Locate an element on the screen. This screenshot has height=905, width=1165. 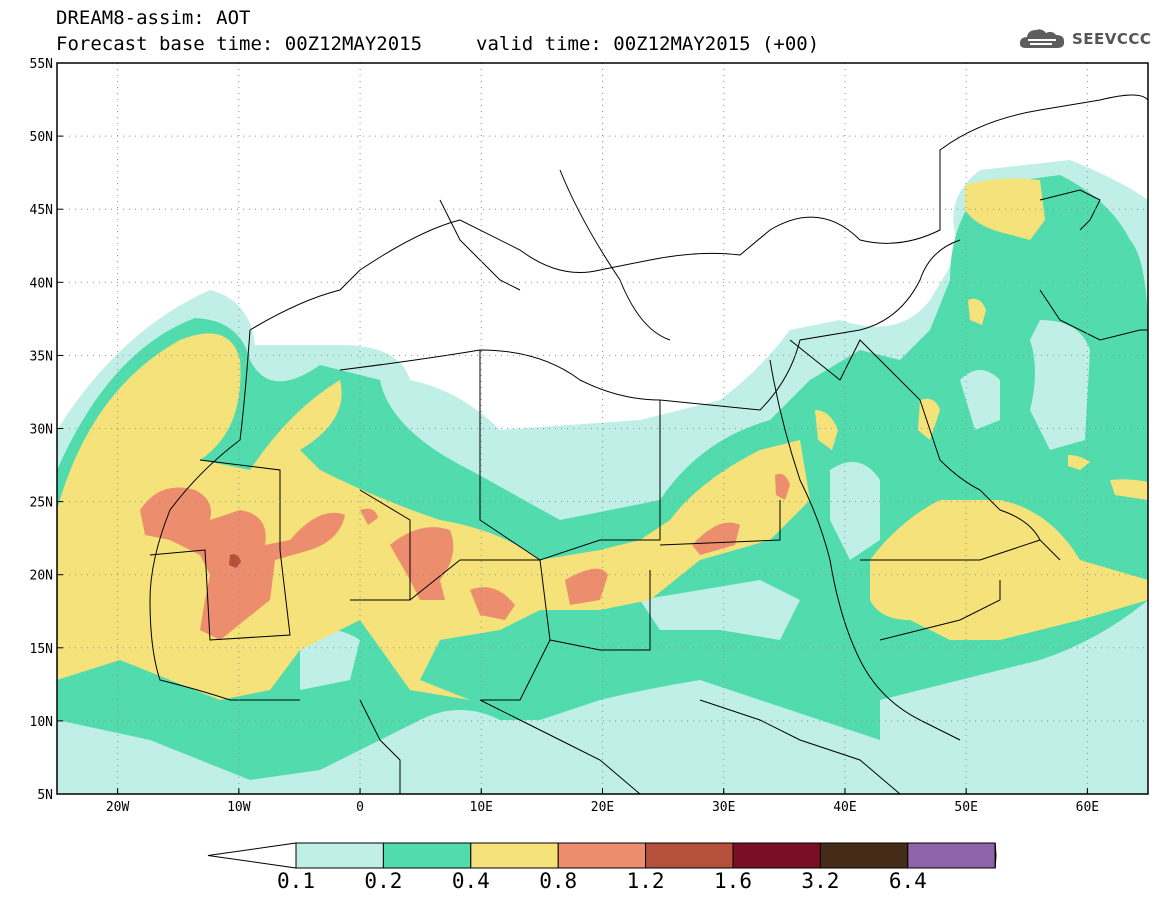
colorbar-label: 0.2 is located at coordinates (383, 881).